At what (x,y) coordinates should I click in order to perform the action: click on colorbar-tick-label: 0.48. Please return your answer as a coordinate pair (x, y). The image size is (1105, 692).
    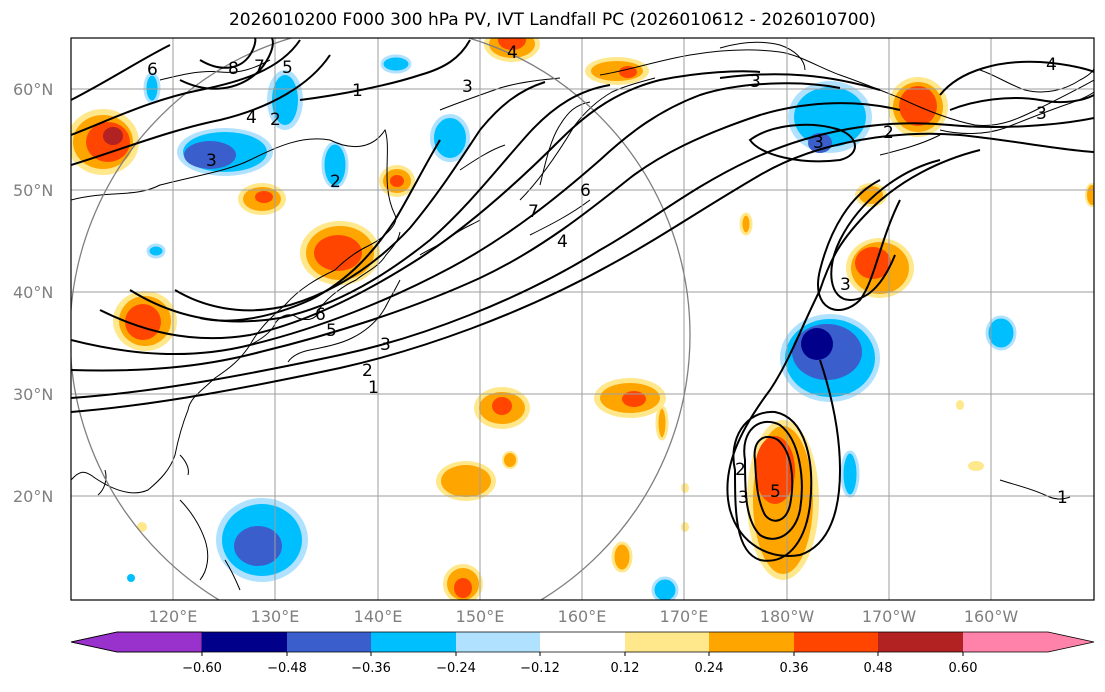
    Looking at the image, I should click on (878, 668).